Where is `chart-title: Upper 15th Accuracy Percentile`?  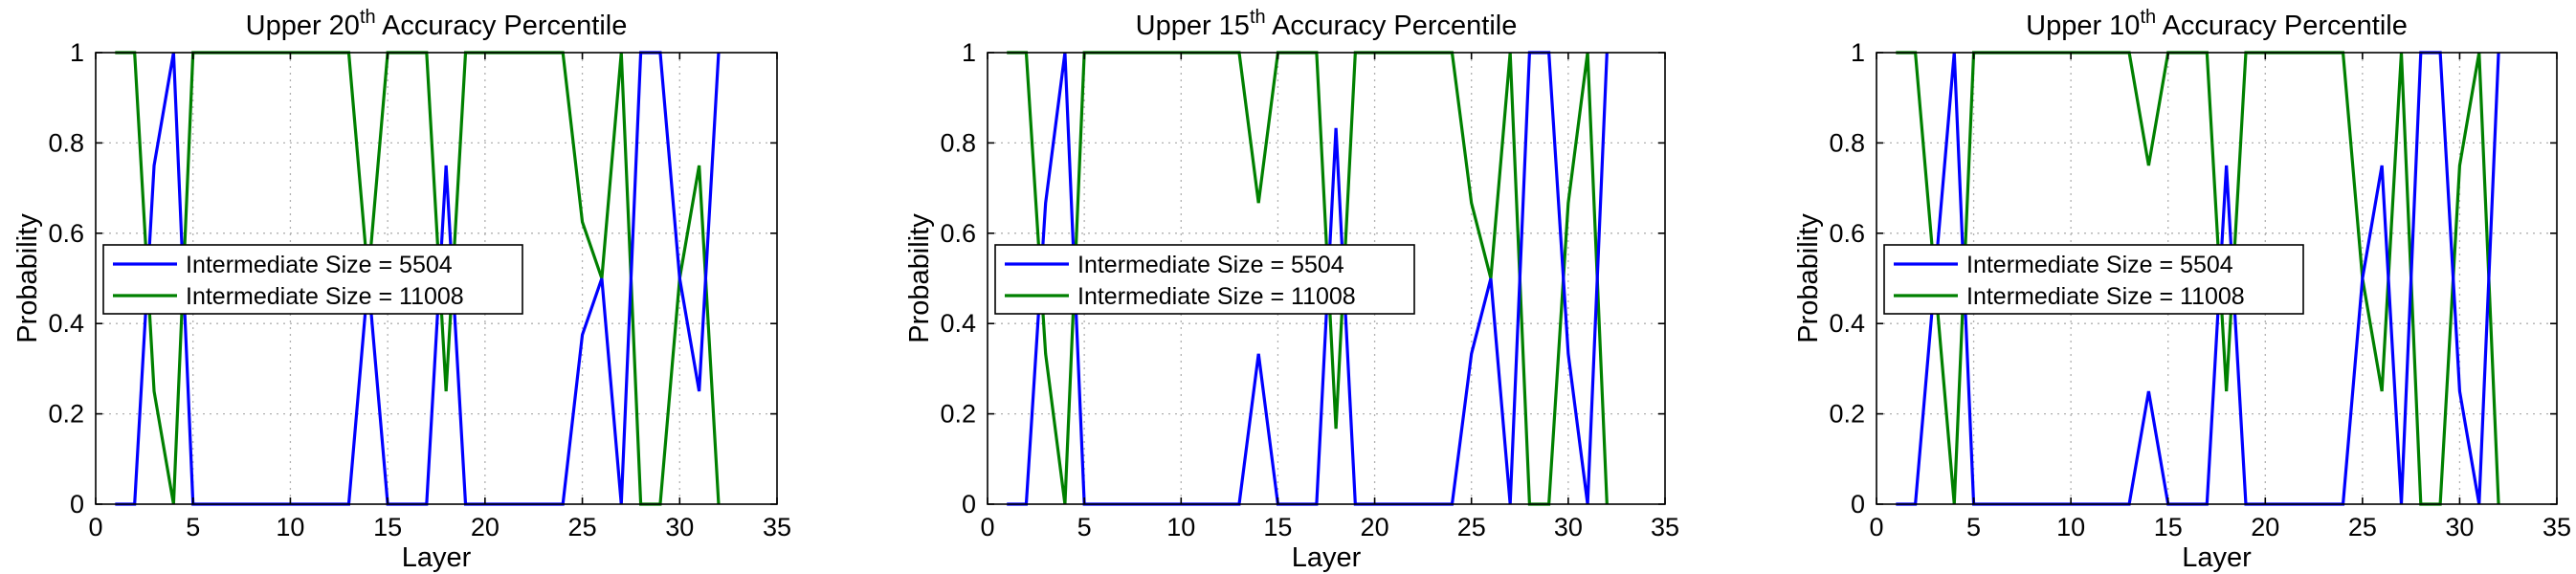
chart-title: Upper 15th Accuracy Percentile is located at coordinates (1327, 24).